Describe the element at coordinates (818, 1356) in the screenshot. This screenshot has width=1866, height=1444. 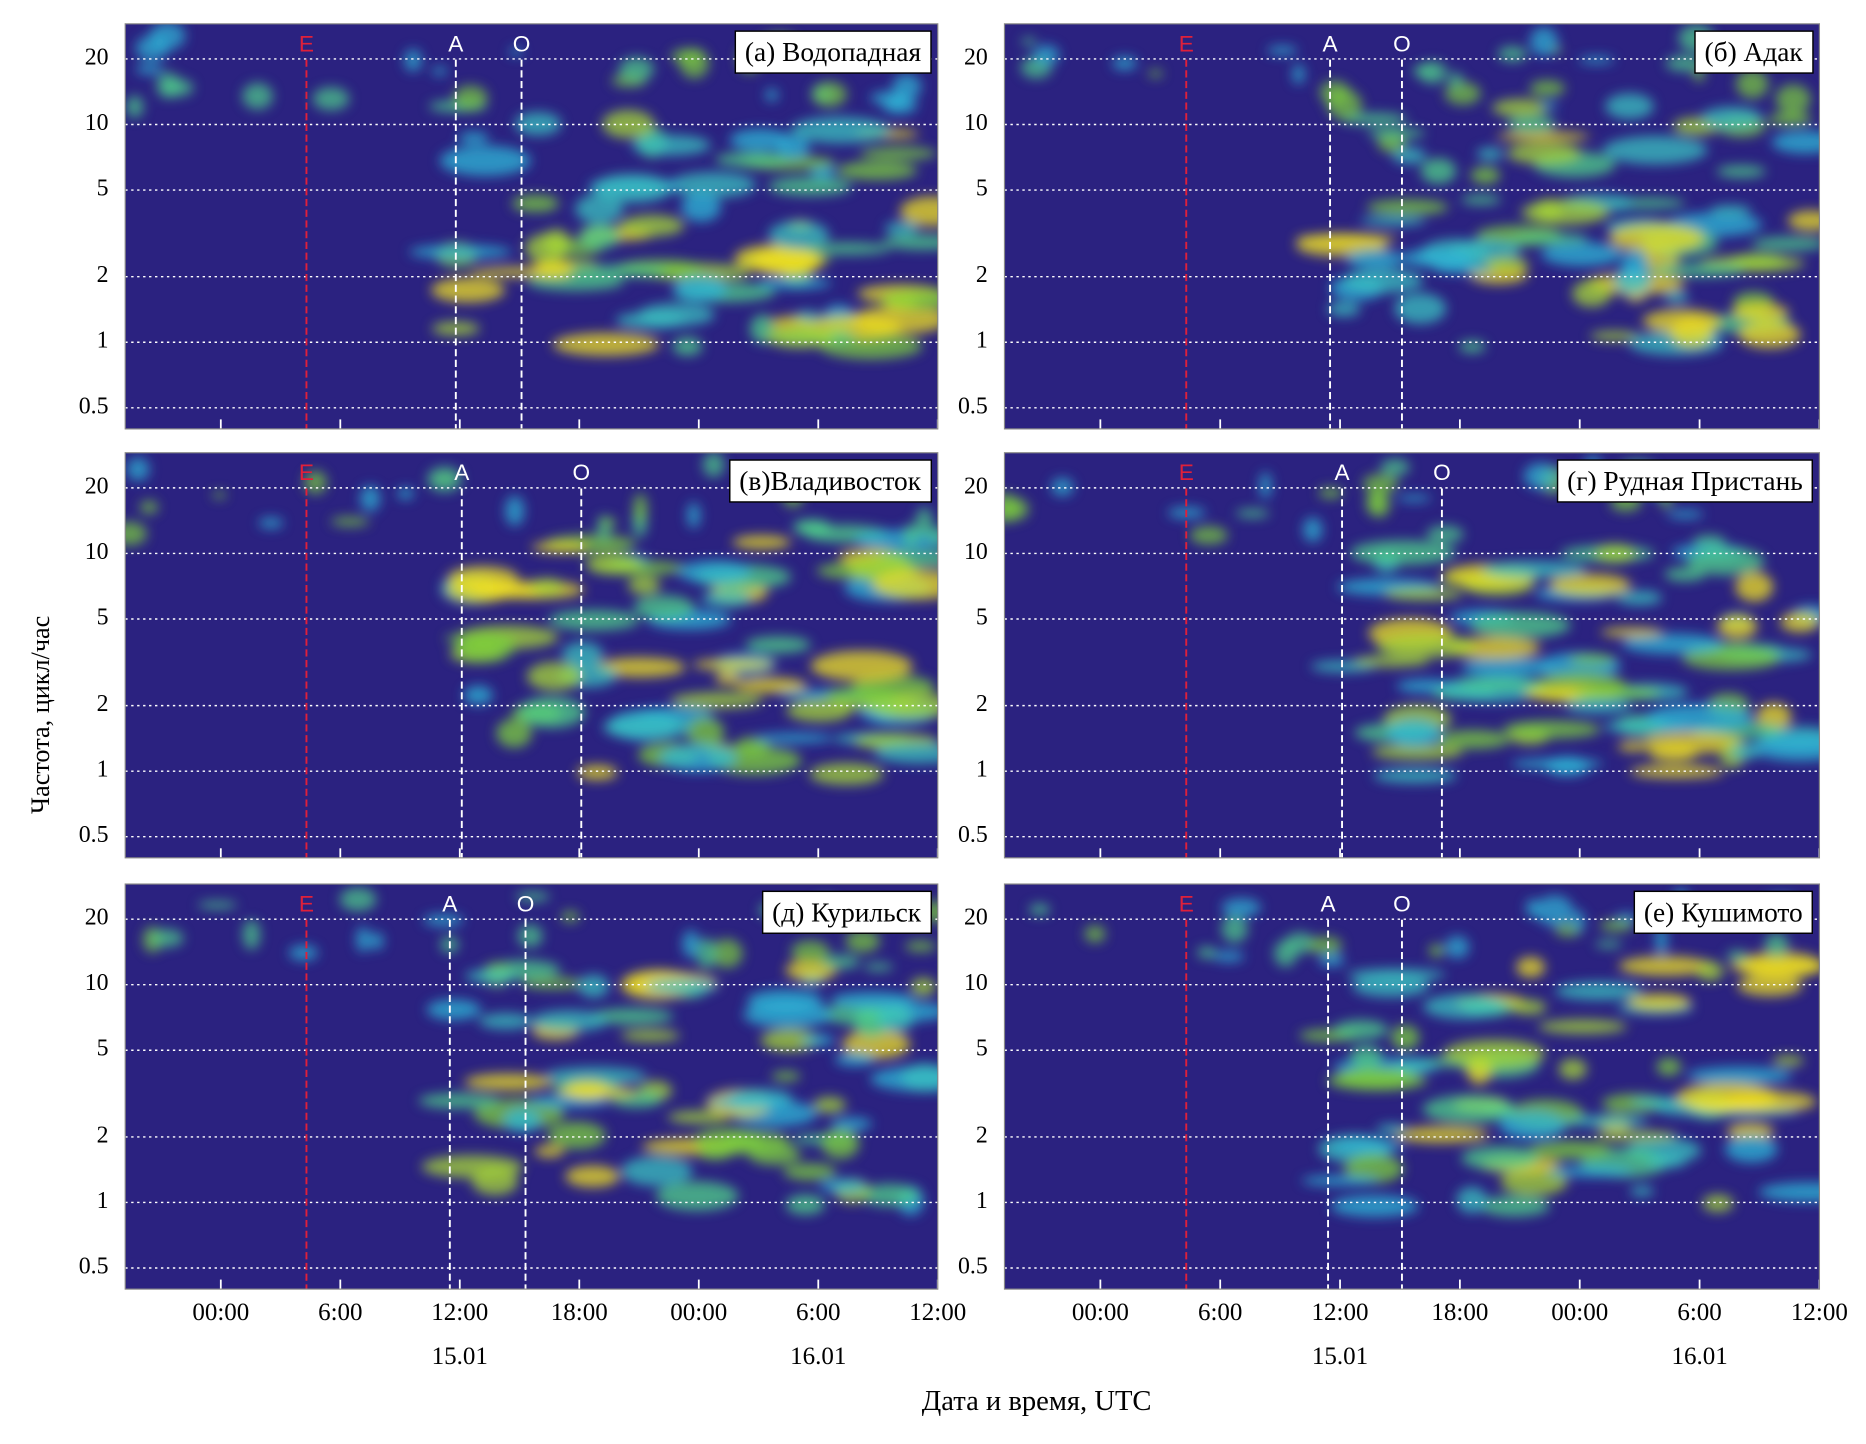
I see `date-tick-label: 16.01` at that location.